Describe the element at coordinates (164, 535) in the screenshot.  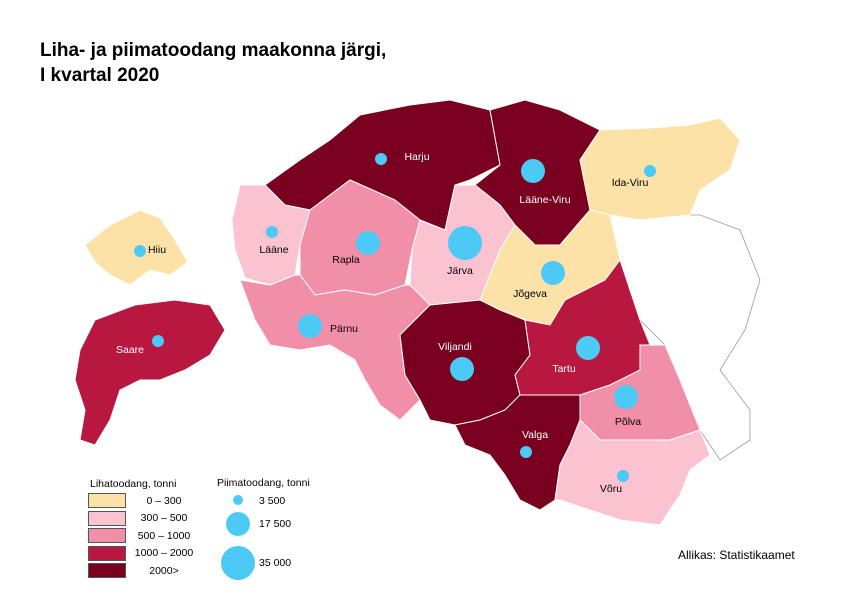
I see `meat-legend-label: 500 – 1000` at that location.